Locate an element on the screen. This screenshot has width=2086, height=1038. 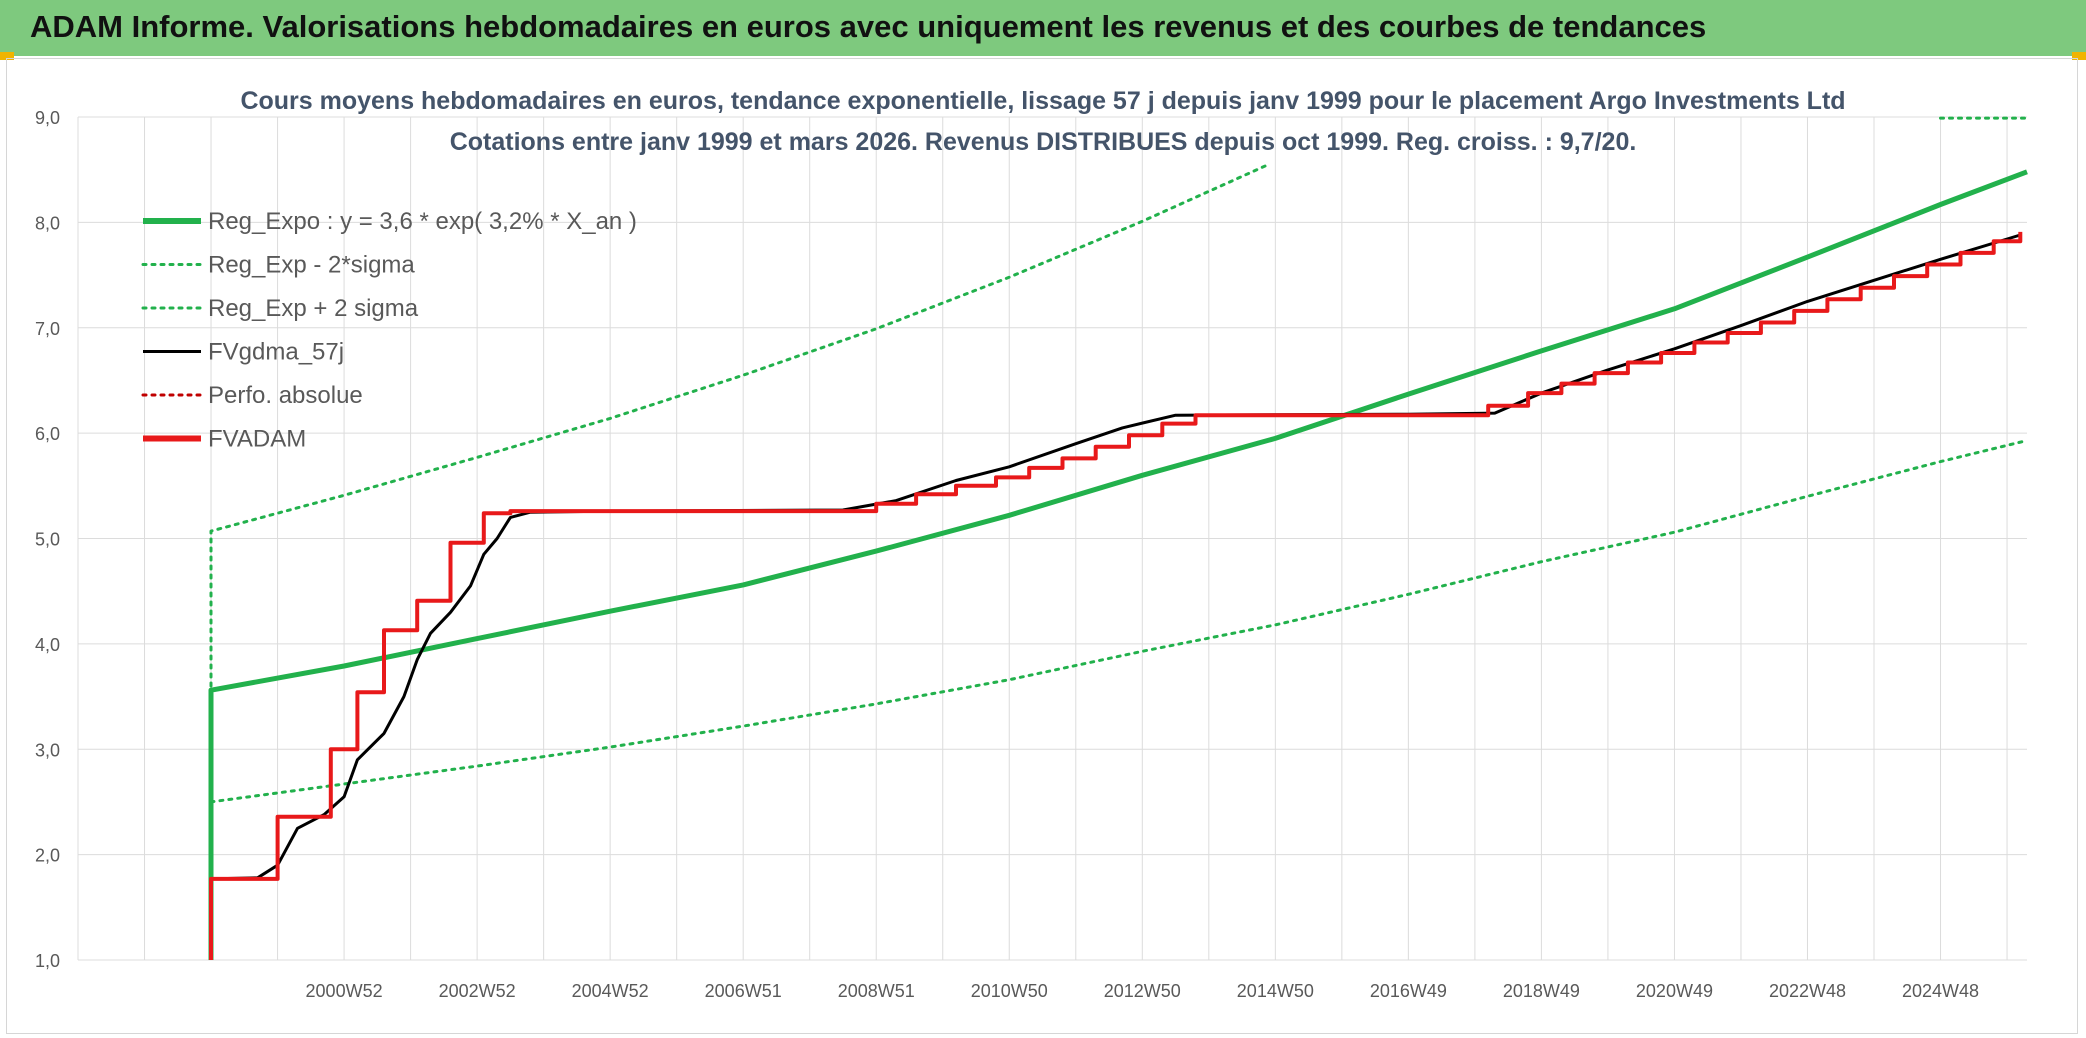
y-tick-label: 2,0 is located at coordinates (47, 856).